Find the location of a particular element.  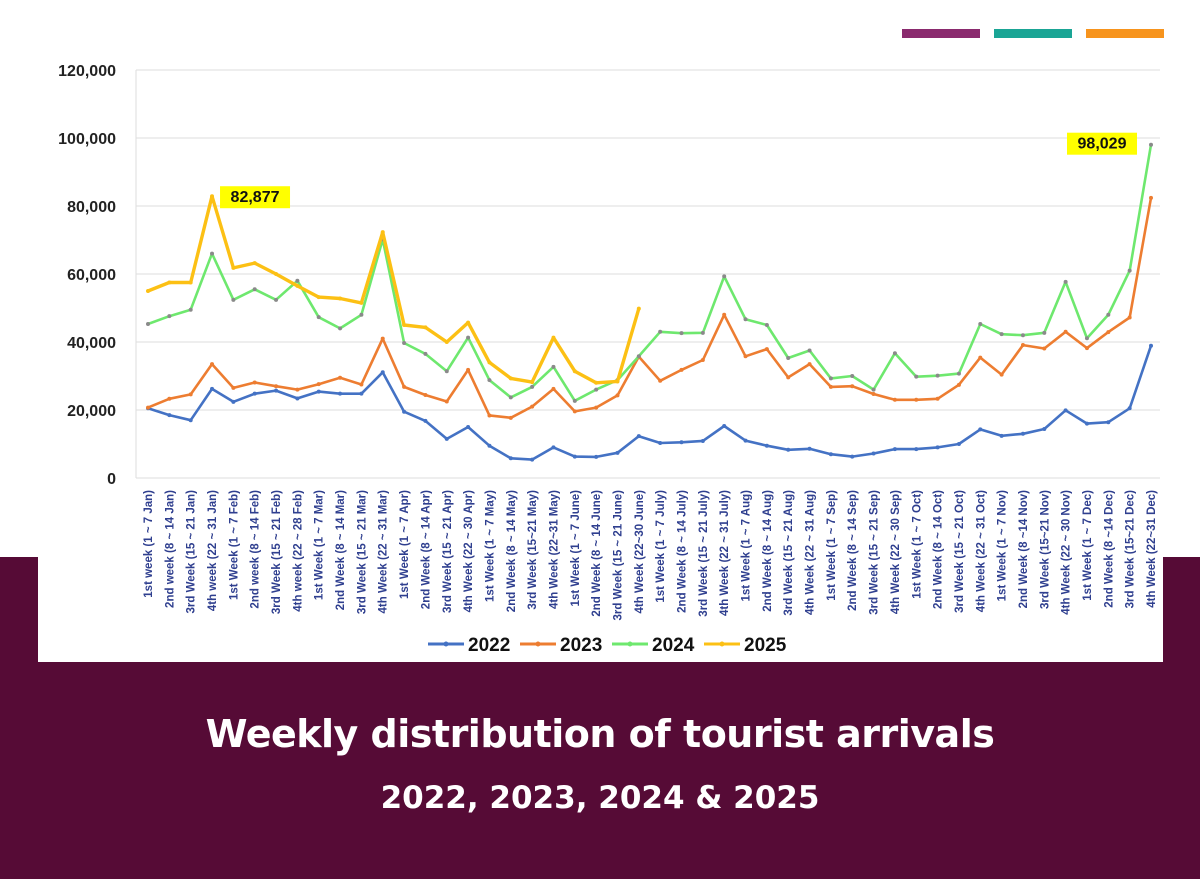

annotation-highlight is located at coordinates (1102, 143).